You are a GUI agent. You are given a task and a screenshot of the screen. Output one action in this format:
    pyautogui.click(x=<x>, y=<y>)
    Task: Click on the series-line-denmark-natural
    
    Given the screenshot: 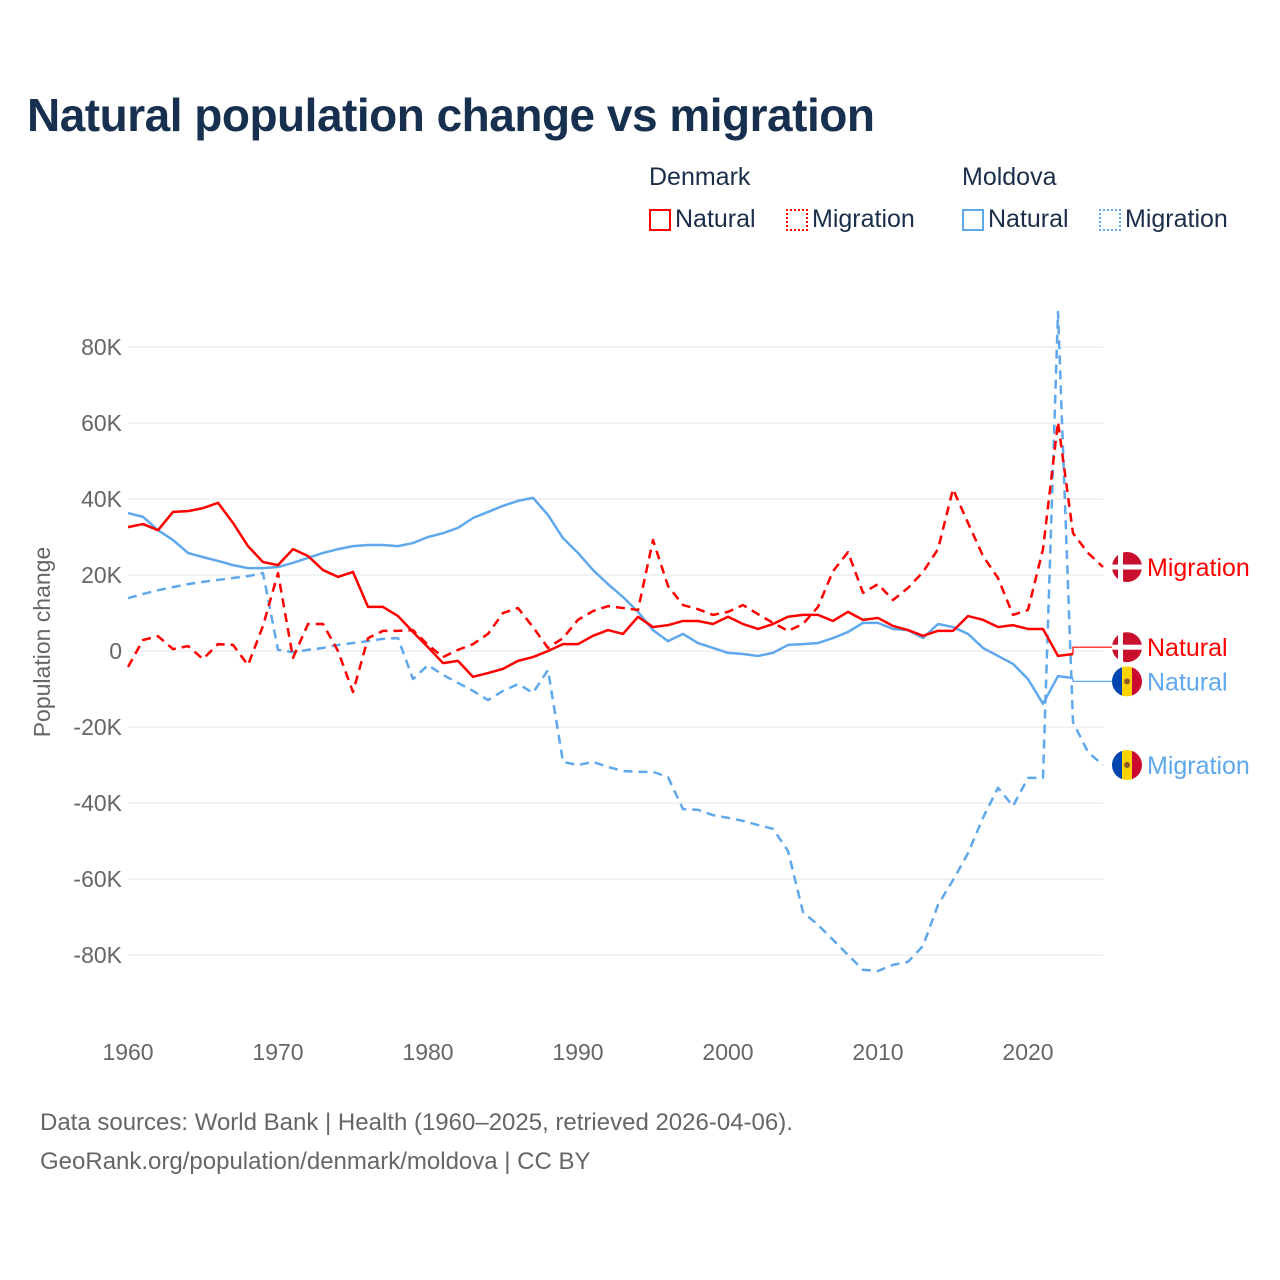 What is the action you would take?
    pyautogui.click(x=600, y=590)
    